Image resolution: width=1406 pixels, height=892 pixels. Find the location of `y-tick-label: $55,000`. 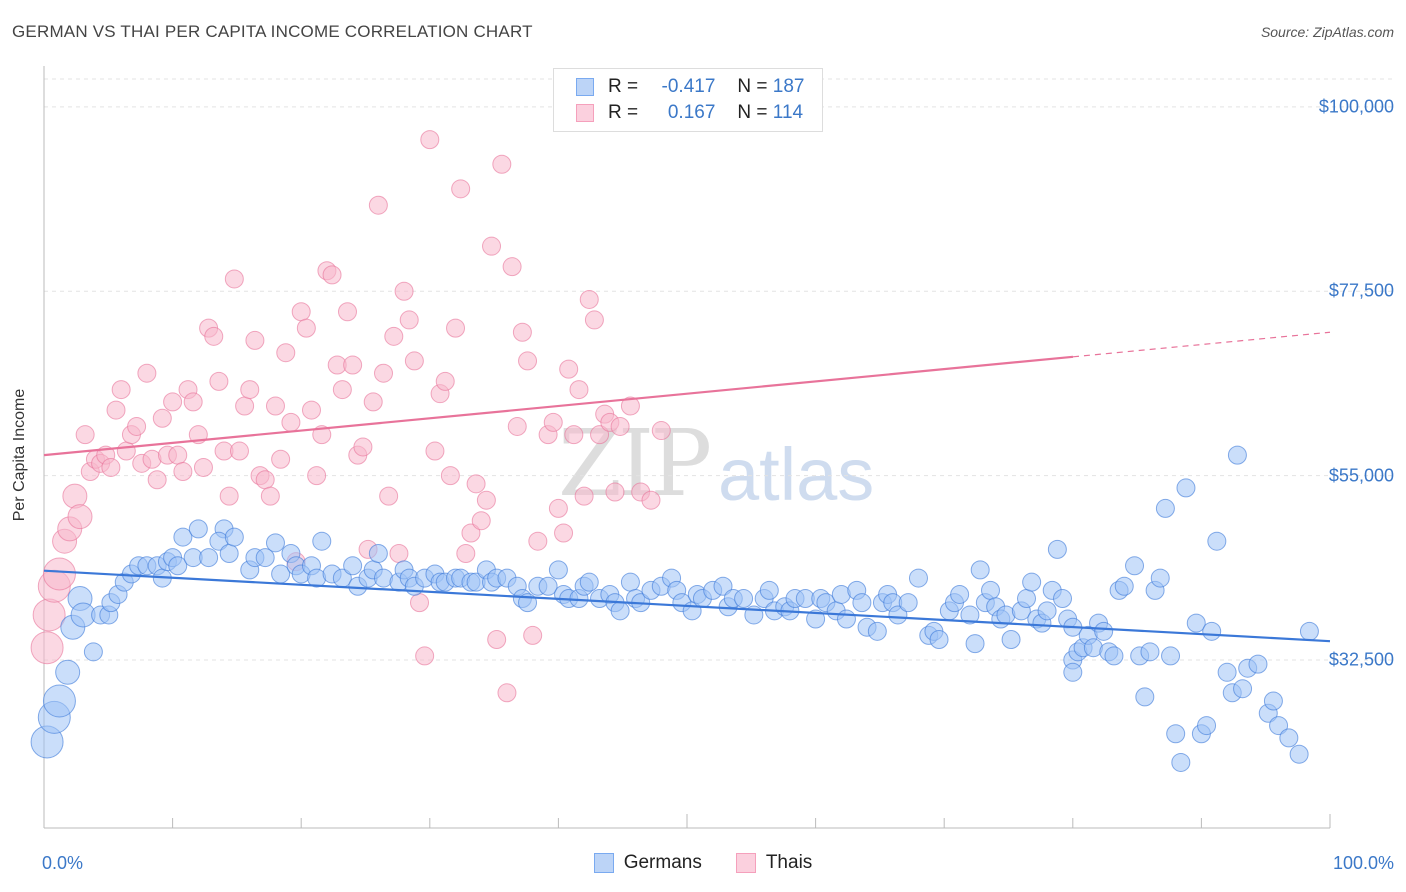

y-tick-label: $55,000 is located at coordinates (1361, 475).